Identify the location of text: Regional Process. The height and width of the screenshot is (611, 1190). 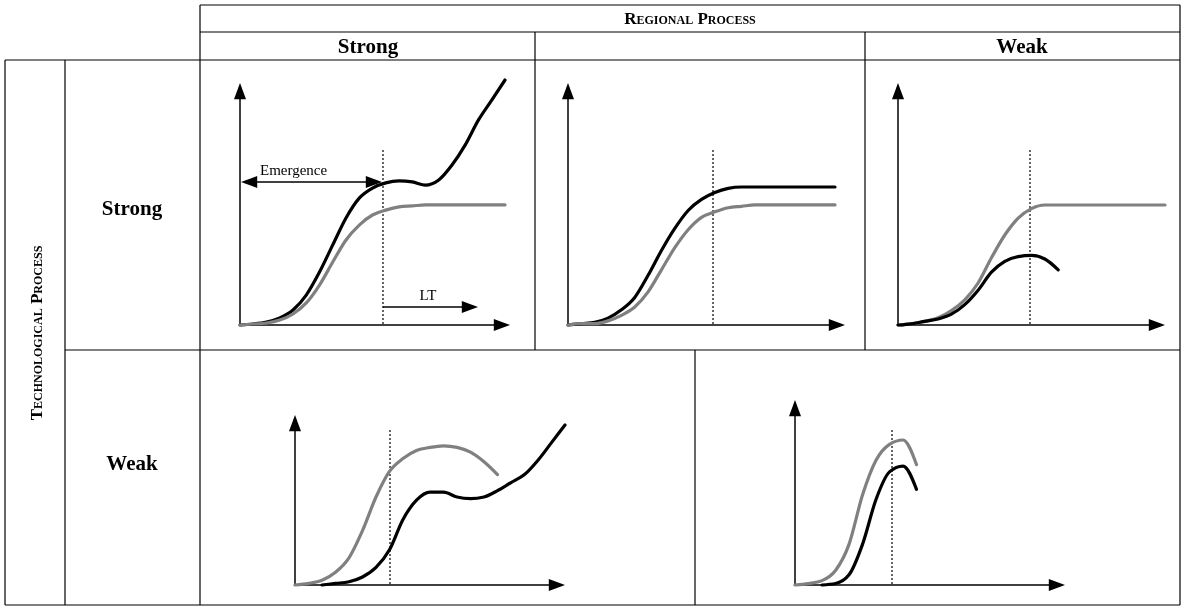
(690, 18).